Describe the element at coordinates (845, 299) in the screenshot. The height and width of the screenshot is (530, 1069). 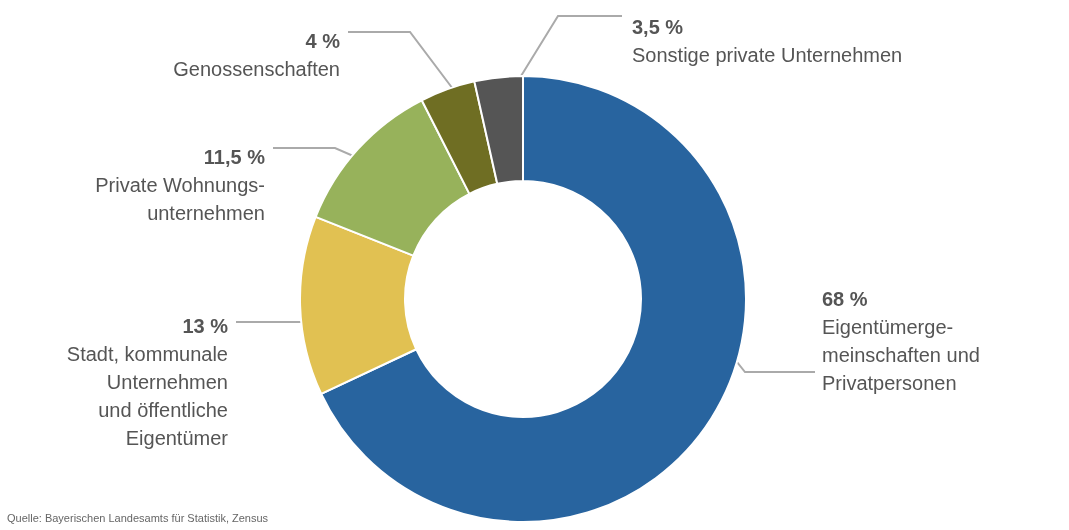
I see `data-label: 68 %` at that location.